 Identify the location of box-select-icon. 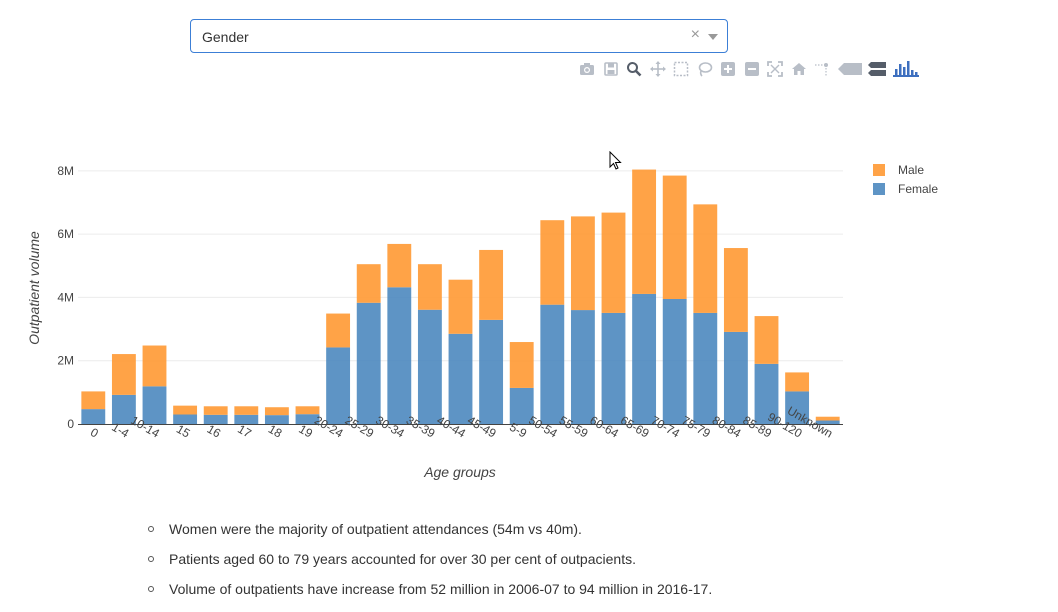
(681, 69).